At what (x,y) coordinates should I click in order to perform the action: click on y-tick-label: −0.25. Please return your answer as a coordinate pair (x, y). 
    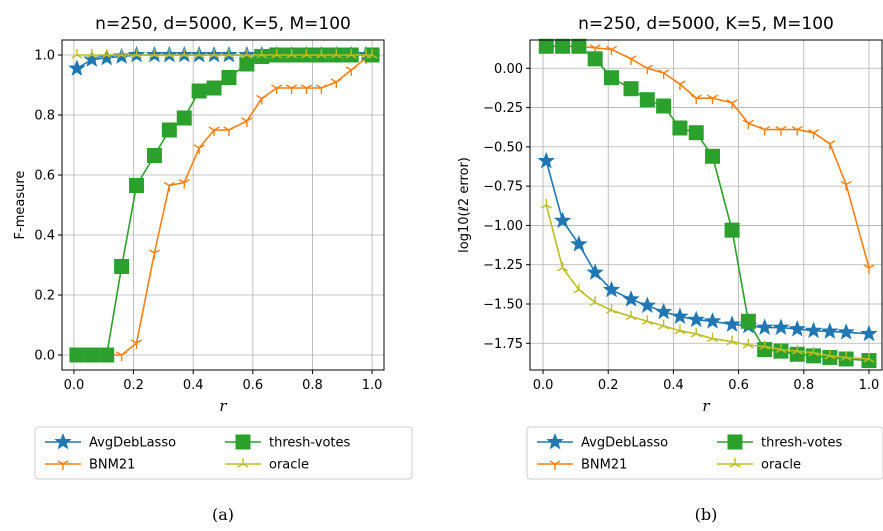
    Looking at the image, I should click on (503, 108).